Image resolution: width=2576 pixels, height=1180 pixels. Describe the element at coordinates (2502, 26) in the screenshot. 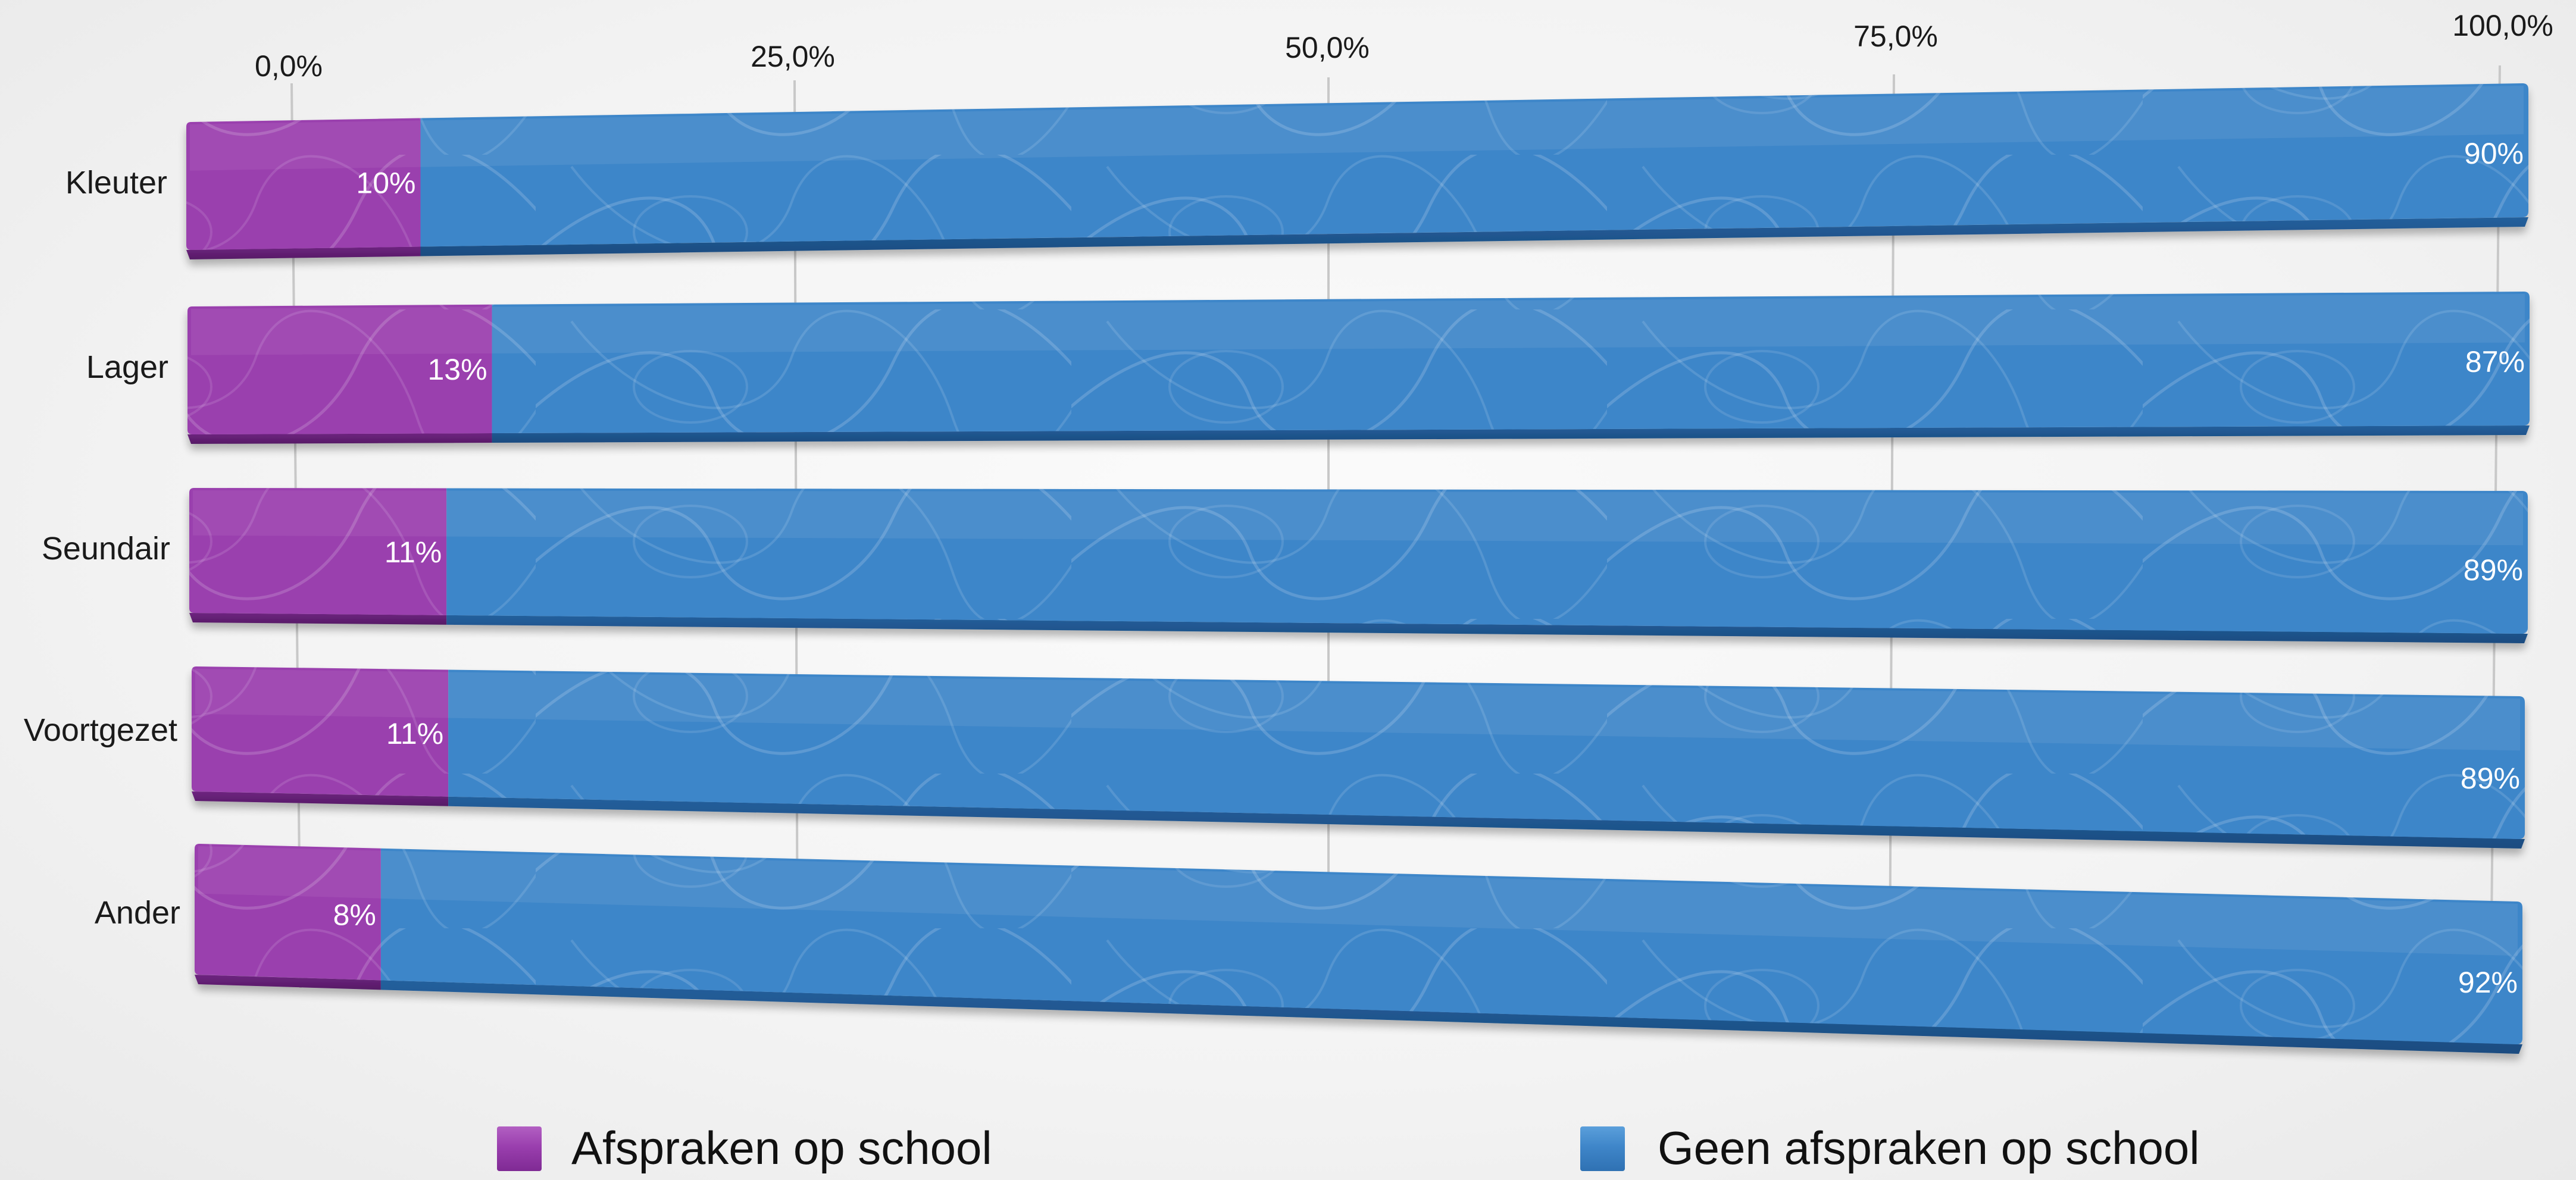

I see `x-tick-label: 100,0%` at that location.